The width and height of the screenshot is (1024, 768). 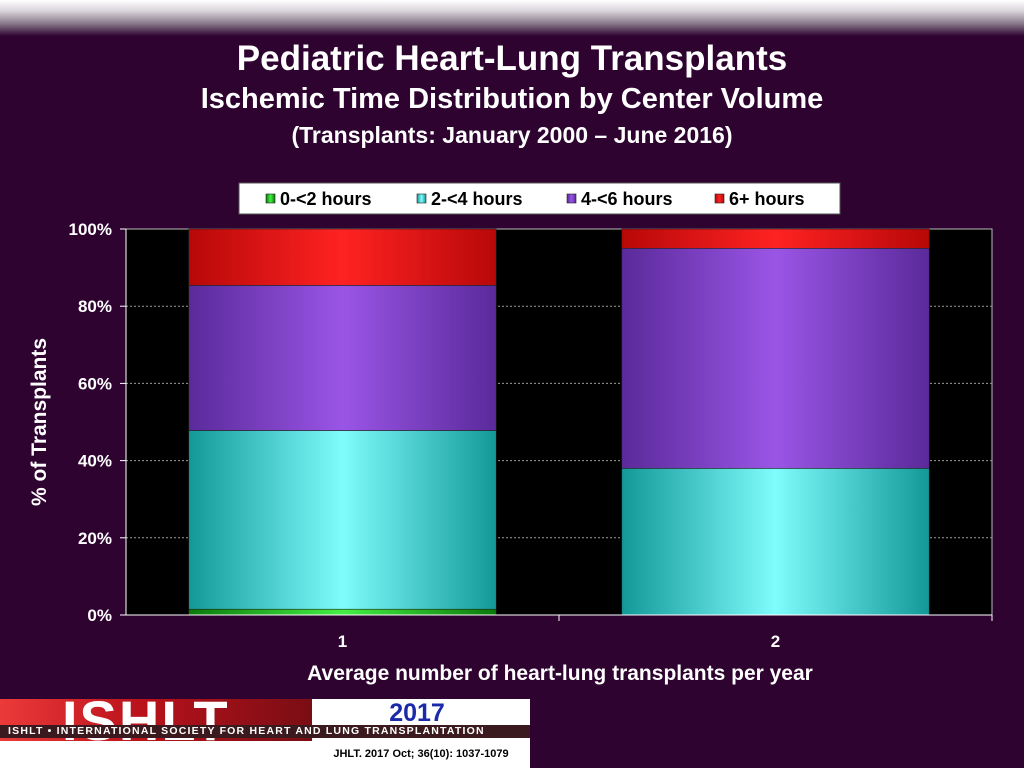 What do you see at coordinates (342, 641) in the screenshot?
I see `x-tick-label: 1` at bounding box center [342, 641].